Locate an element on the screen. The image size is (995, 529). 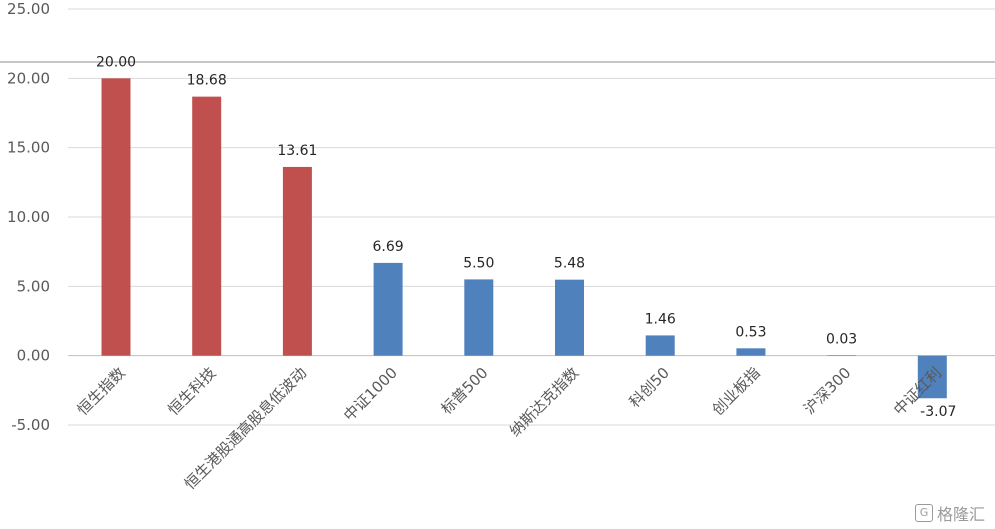
data-label: 5.50 is located at coordinates (478, 263).